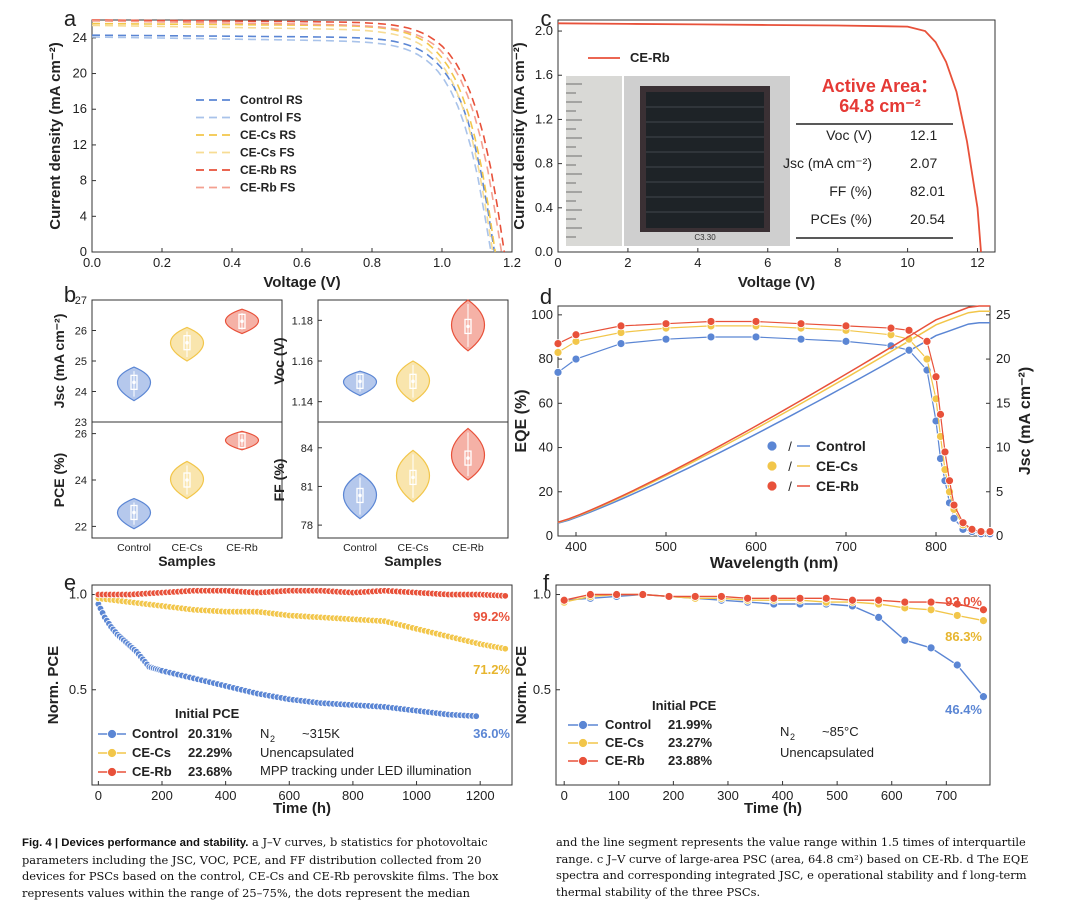 This screenshot has height=920, width=1080. I want to click on panel-d-xlabel: Wavelength (nm), so click(774, 563).